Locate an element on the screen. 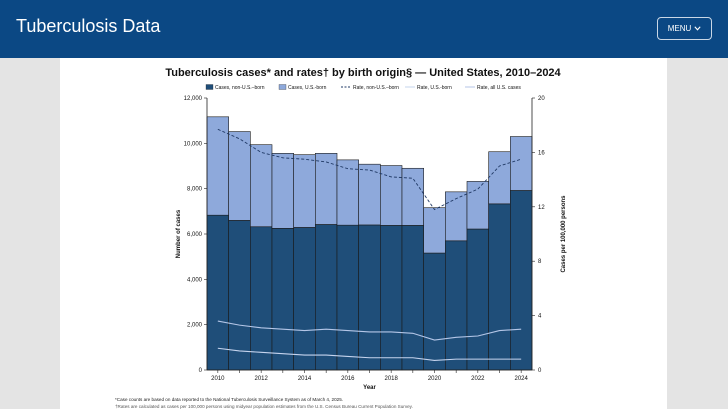  app-title: Tuberculosis Data is located at coordinates (88, 26).